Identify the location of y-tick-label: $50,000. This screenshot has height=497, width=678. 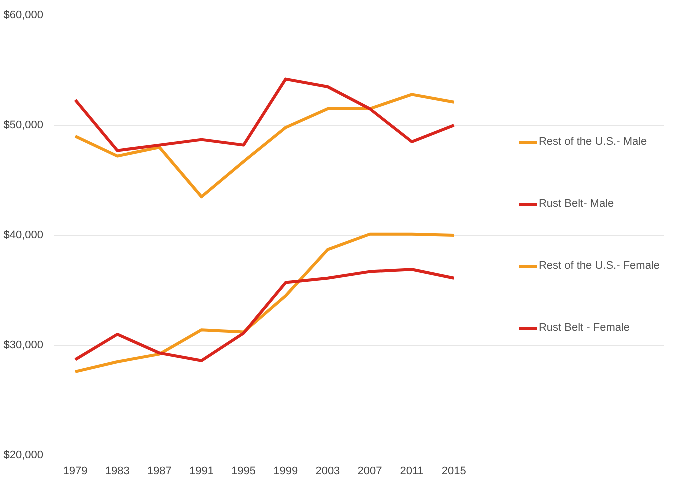
(24, 126).